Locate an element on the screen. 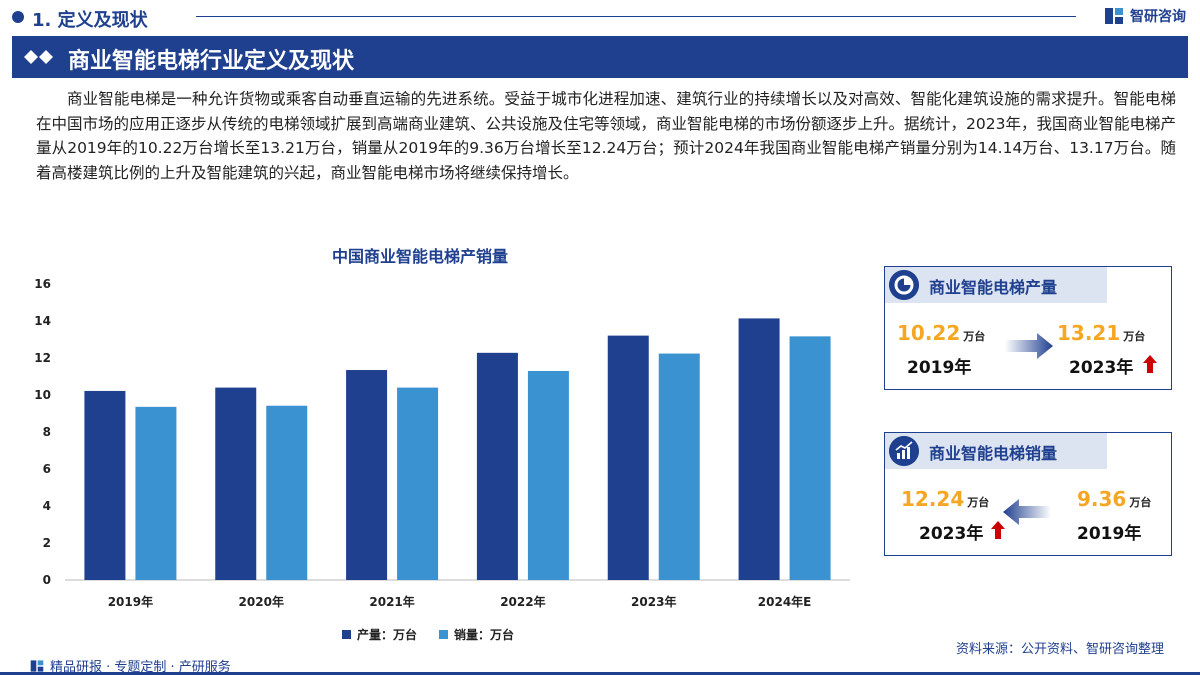 Image resolution: width=1200 pixels, height=675 pixels. production-panel: 商业智能电梯产量 10.22 万台 2019年 13.21 万台 2023年 is located at coordinates (1028, 328).